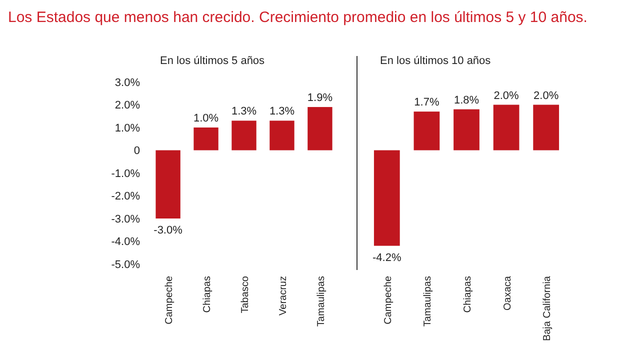 The image size is (643, 357). Describe the element at coordinates (320, 98) in the screenshot. I see `data-label: 1.9%` at that location.